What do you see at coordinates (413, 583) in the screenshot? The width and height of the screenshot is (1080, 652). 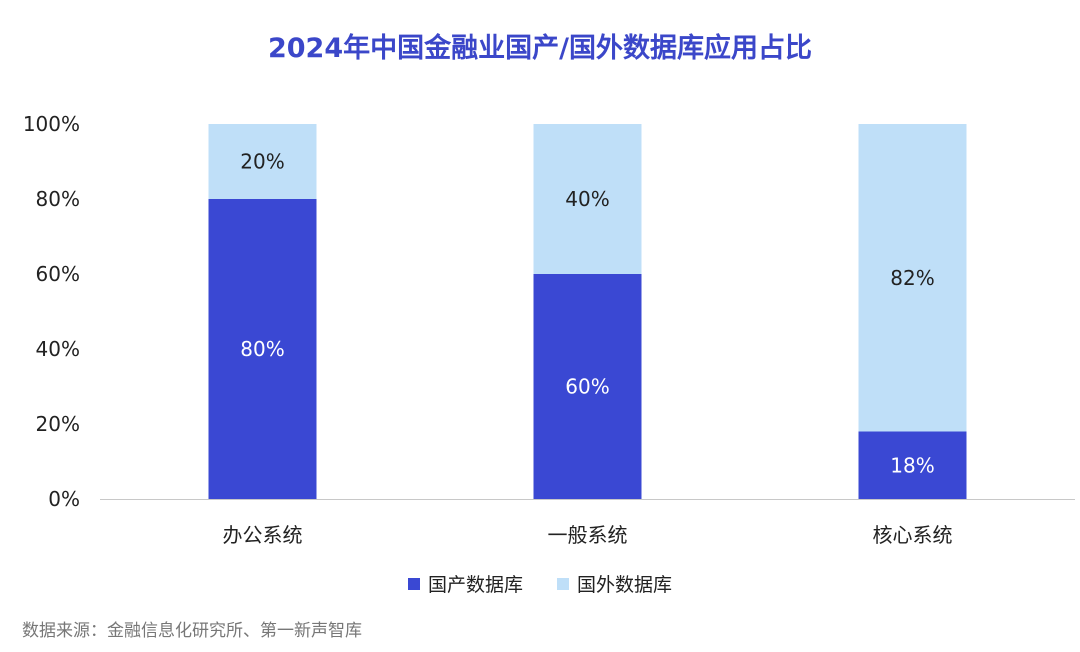 I see `legend-swatch-domestic` at bounding box center [413, 583].